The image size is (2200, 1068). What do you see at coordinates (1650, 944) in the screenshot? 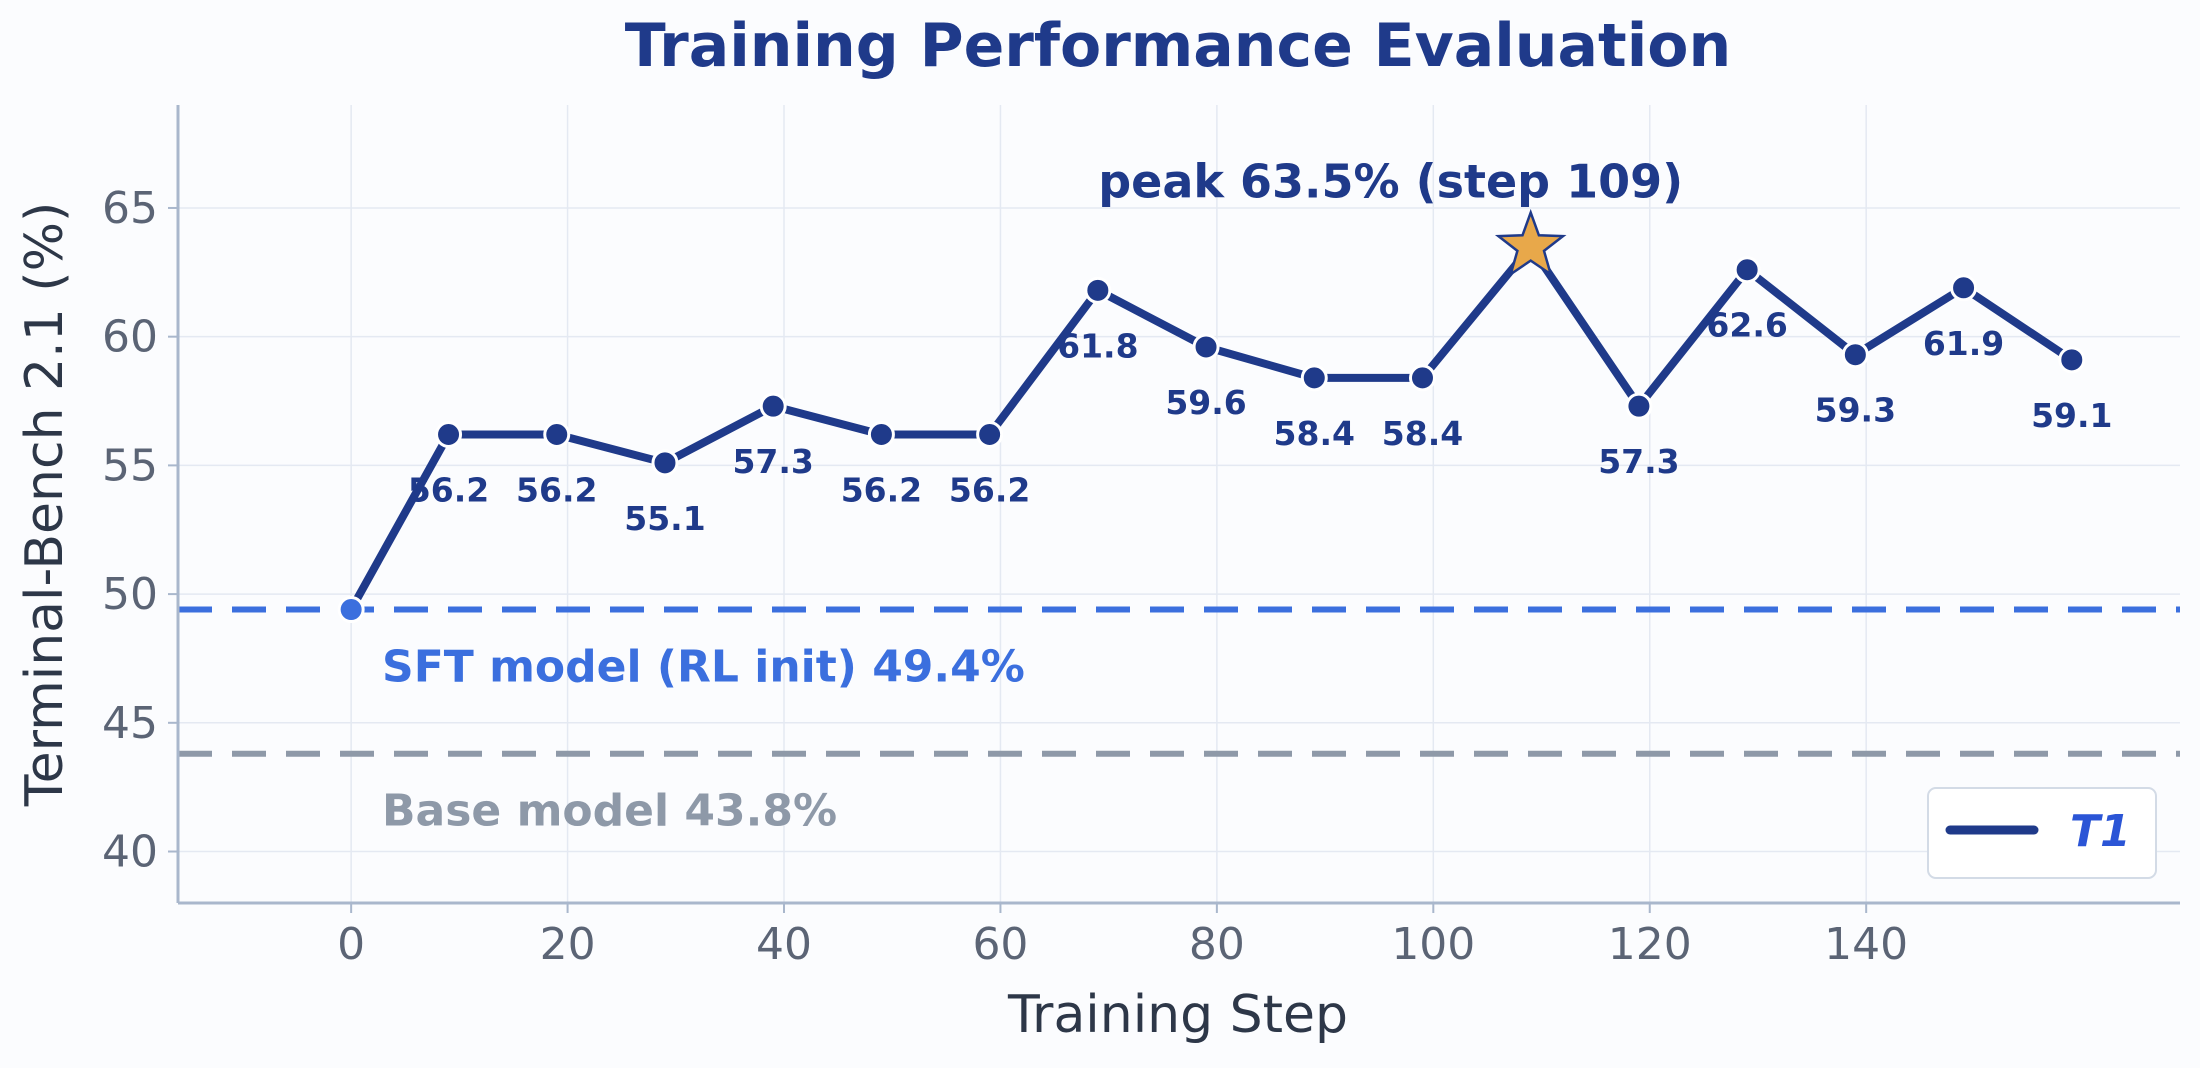
I see `x-tick-label: 120` at bounding box center [1650, 944].